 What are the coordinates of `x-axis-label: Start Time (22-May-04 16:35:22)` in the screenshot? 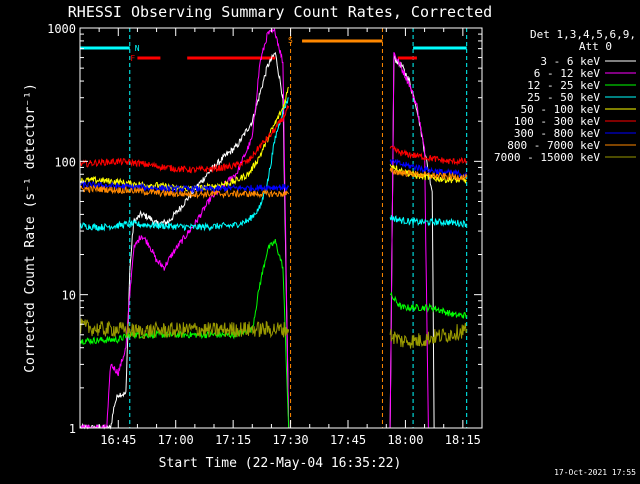 It's located at (280, 463).